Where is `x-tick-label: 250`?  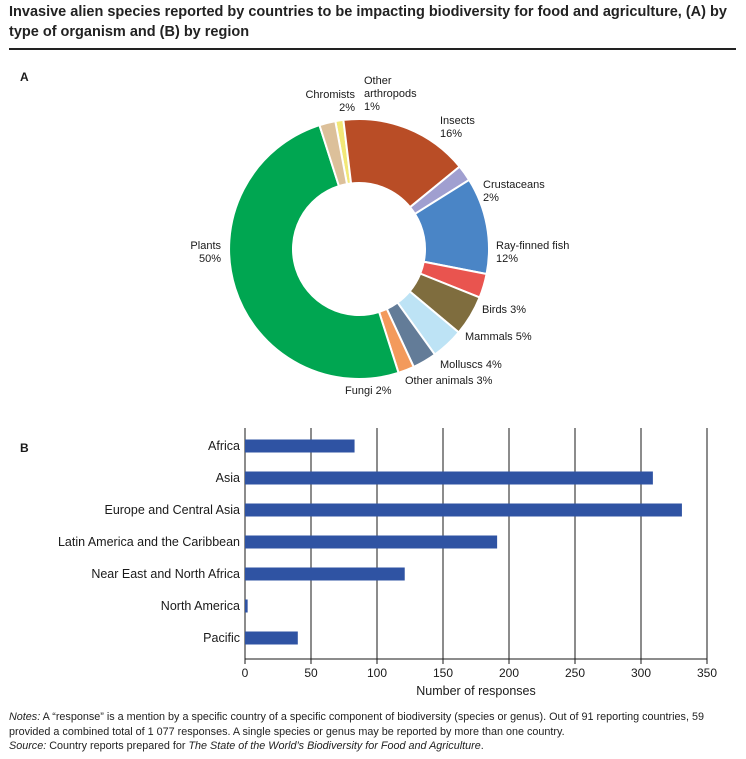
x-tick-label: 250 is located at coordinates (575, 673).